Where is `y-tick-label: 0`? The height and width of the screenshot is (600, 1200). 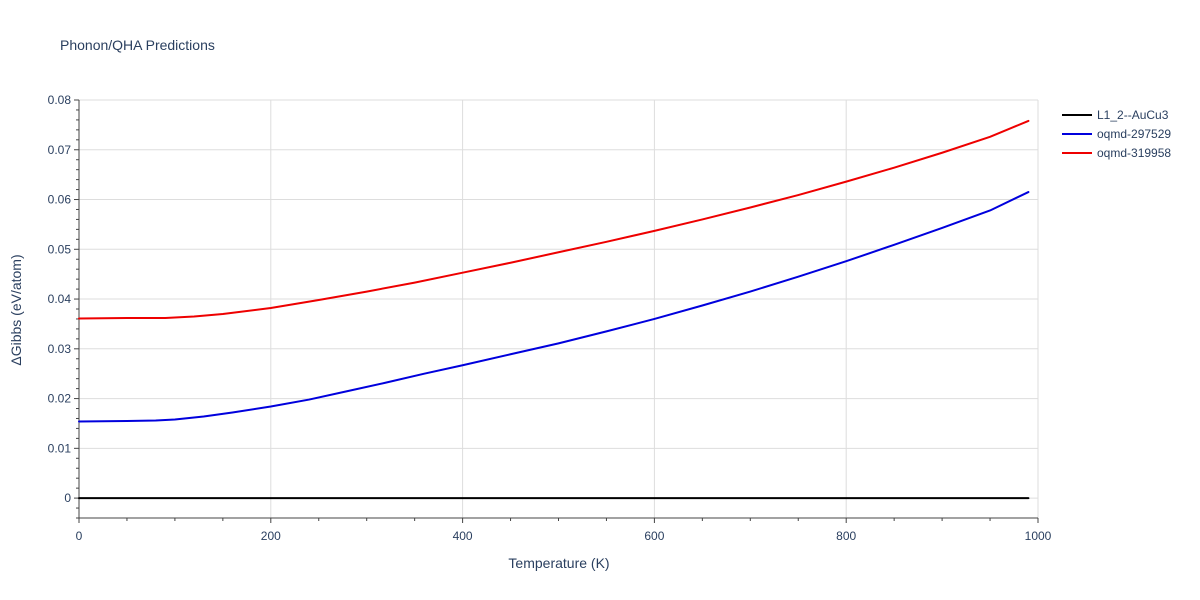 y-tick-label: 0 is located at coordinates (67, 498).